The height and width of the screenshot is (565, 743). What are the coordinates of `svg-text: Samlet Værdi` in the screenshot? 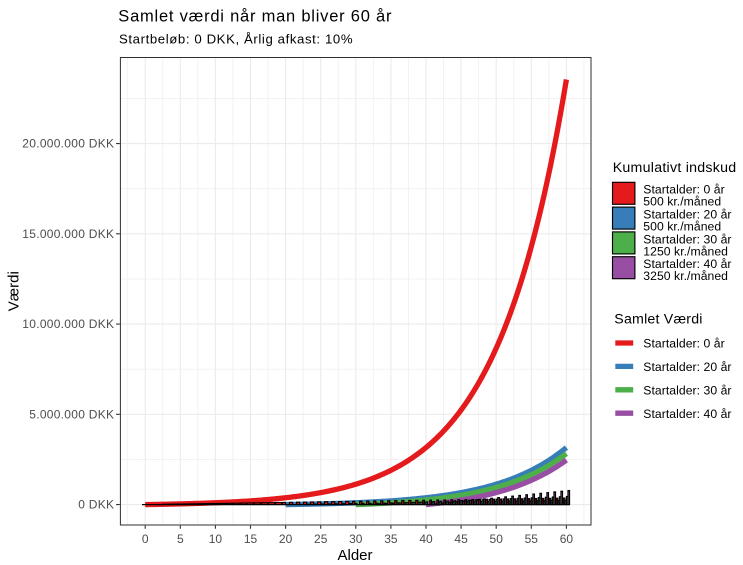 It's located at (658, 320).